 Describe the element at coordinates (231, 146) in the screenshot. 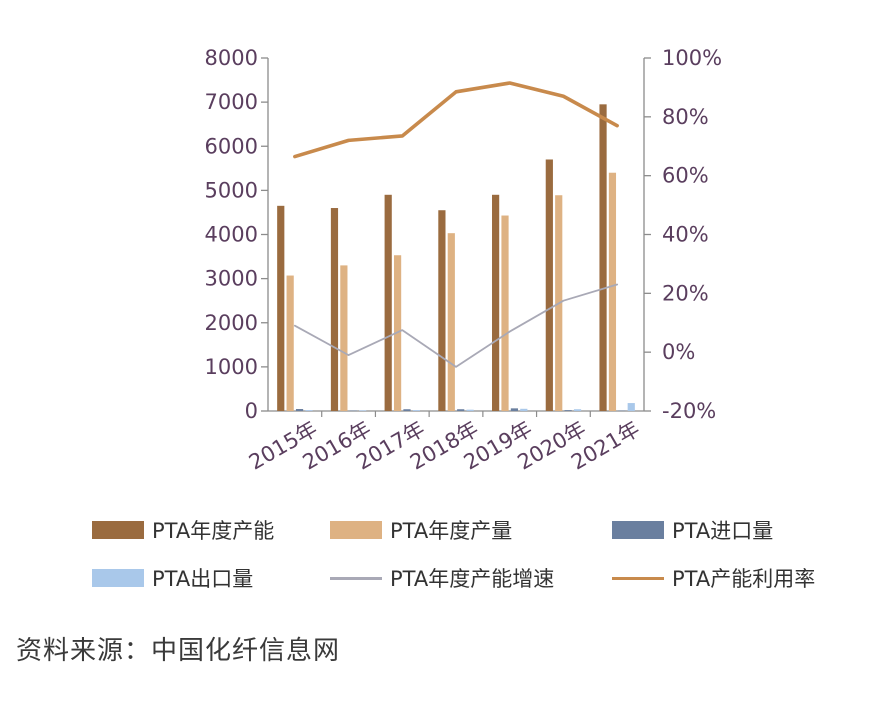

I see `left-tick-label: 6000` at that location.